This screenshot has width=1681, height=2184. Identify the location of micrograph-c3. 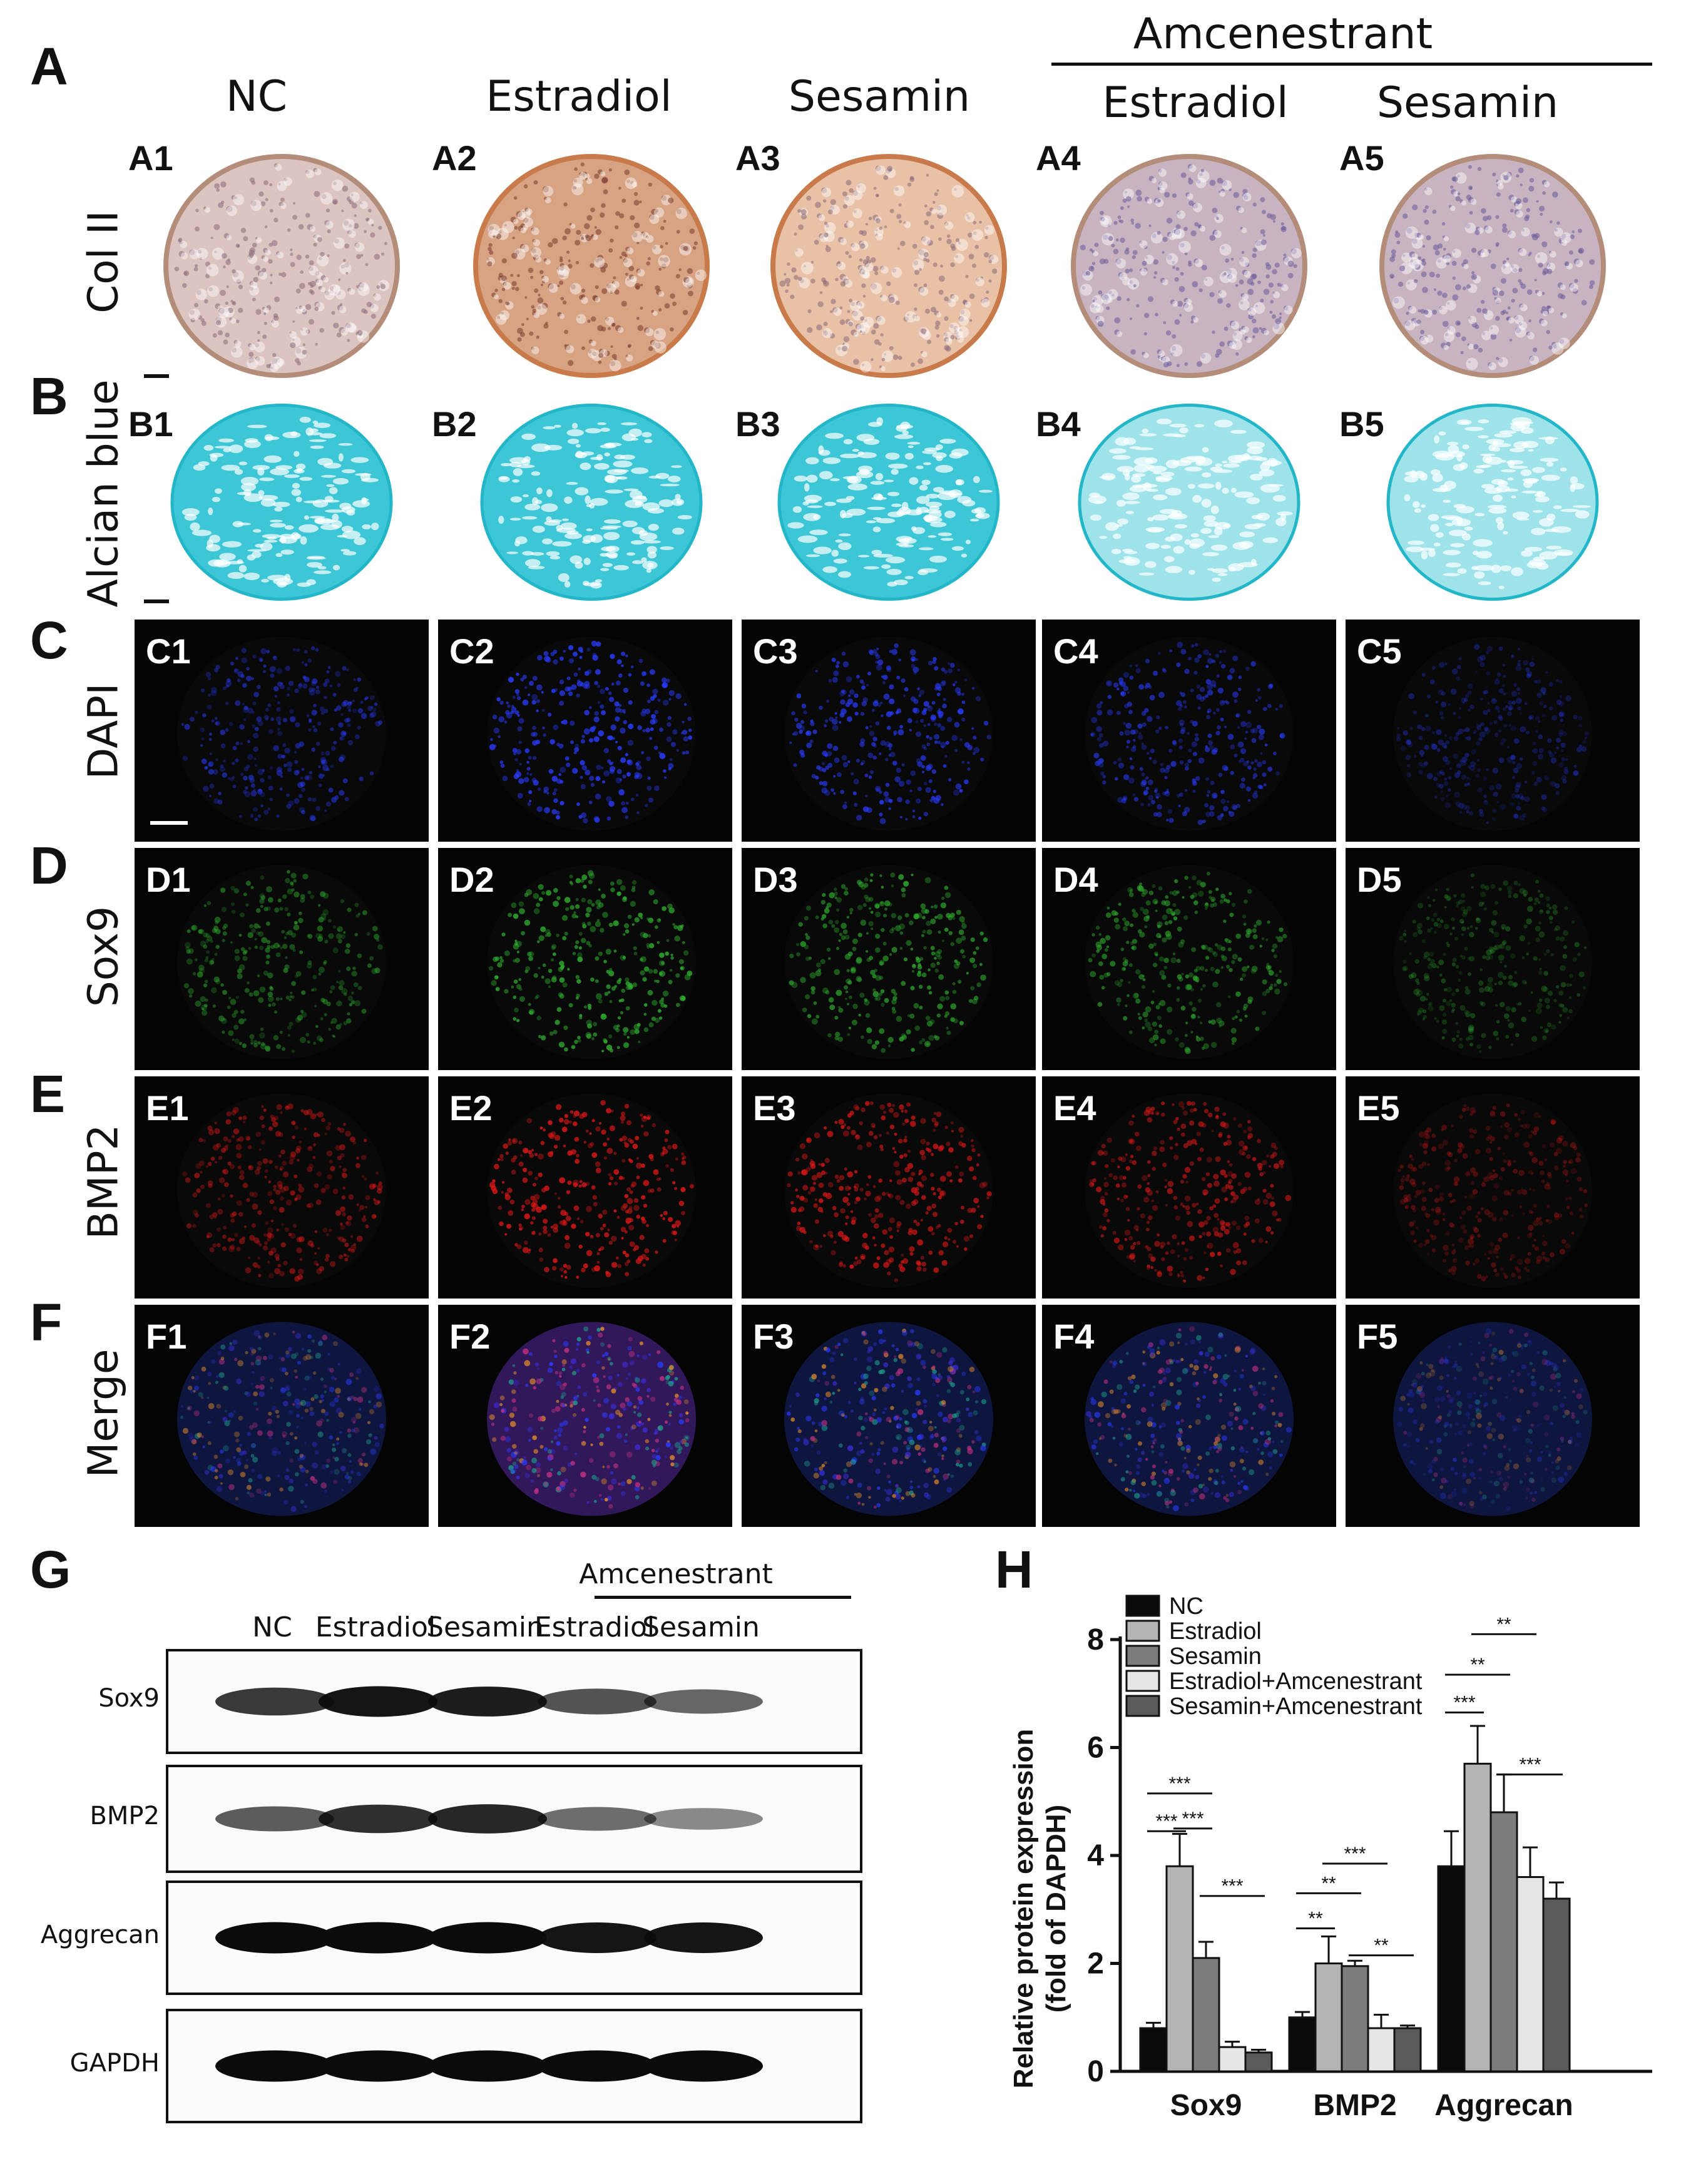
(889, 731).